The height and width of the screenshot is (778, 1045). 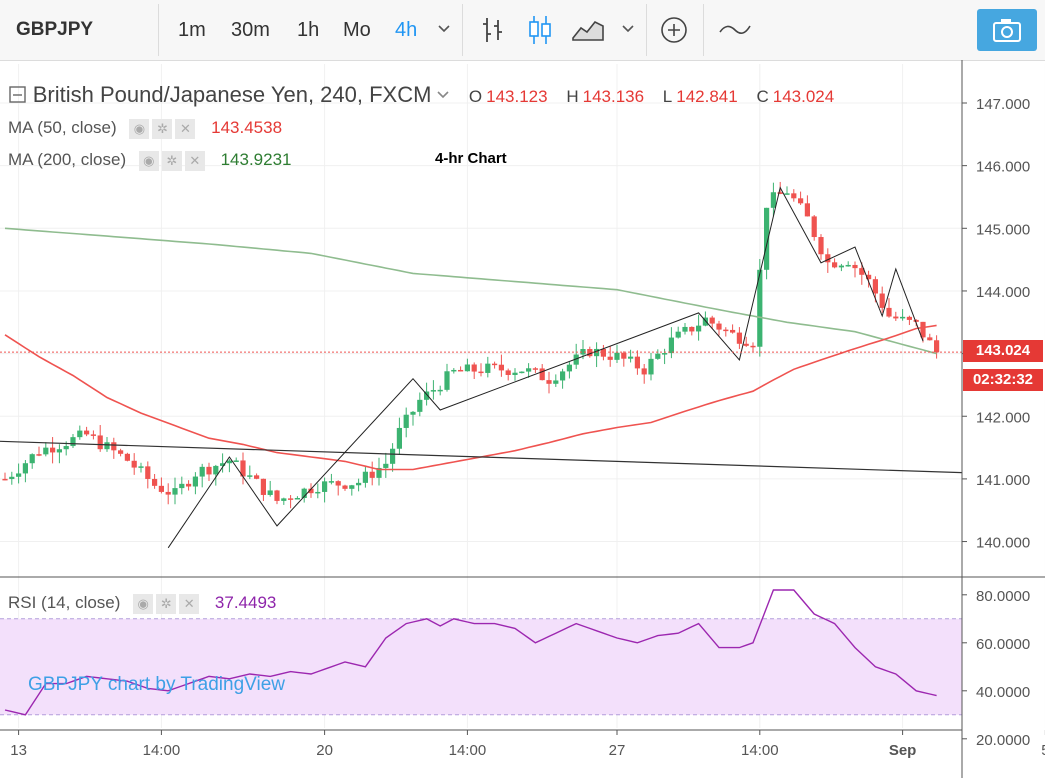 What do you see at coordinates (1003, 480) in the screenshot?
I see `price-tick-label: 141.000` at bounding box center [1003, 480].